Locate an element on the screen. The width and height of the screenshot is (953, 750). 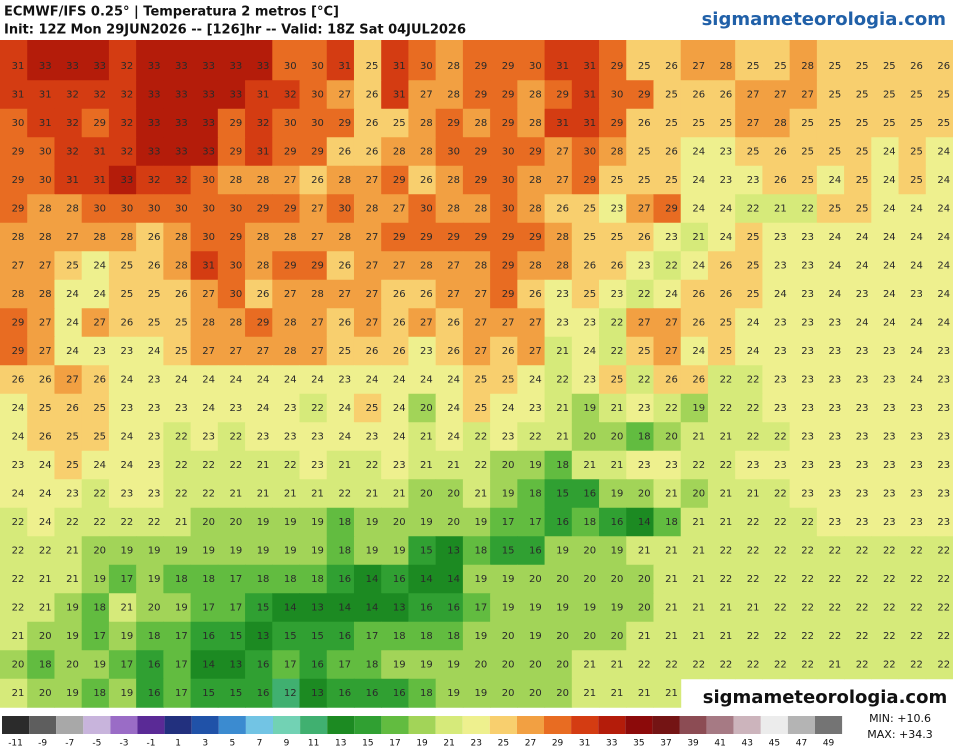
temp-value: 27 is located at coordinates (290, 180).